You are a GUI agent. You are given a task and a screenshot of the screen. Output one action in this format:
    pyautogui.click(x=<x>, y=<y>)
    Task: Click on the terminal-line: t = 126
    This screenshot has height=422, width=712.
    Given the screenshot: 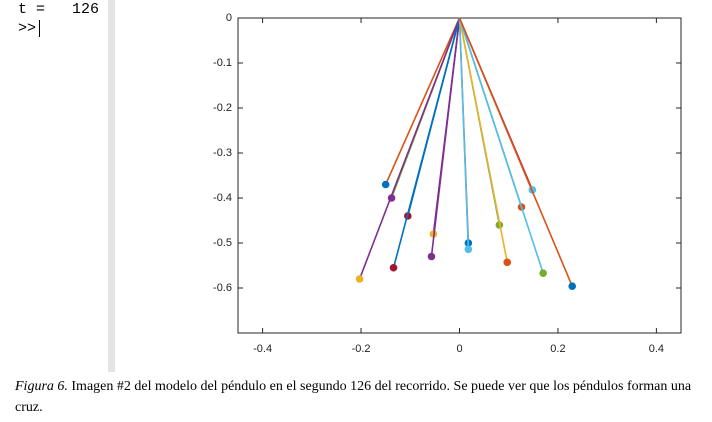 What is the action you would take?
    pyautogui.click(x=59, y=9)
    